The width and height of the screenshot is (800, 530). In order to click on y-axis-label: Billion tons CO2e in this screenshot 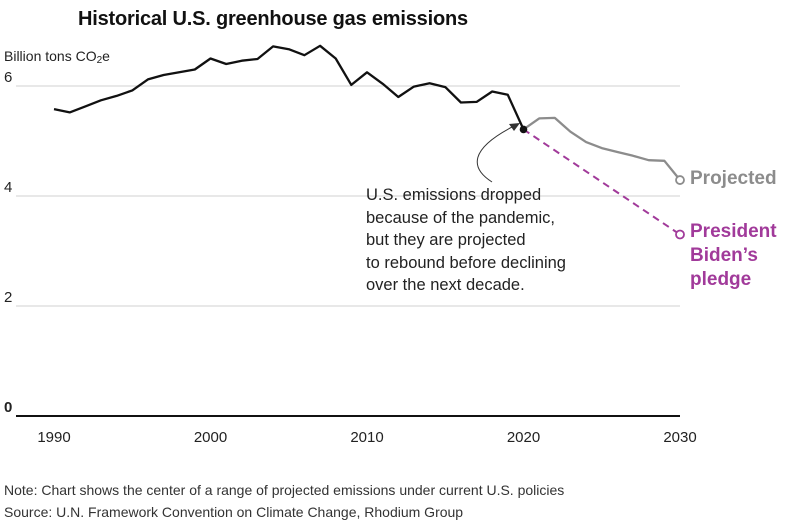, I will do `click(57, 57)`.